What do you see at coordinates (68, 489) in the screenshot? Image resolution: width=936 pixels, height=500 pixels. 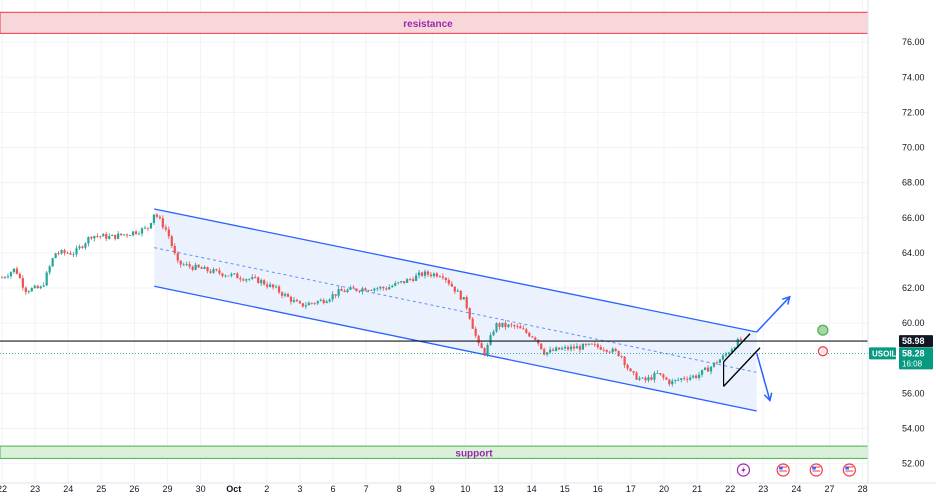 I see `time-tick-label: 24` at bounding box center [68, 489].